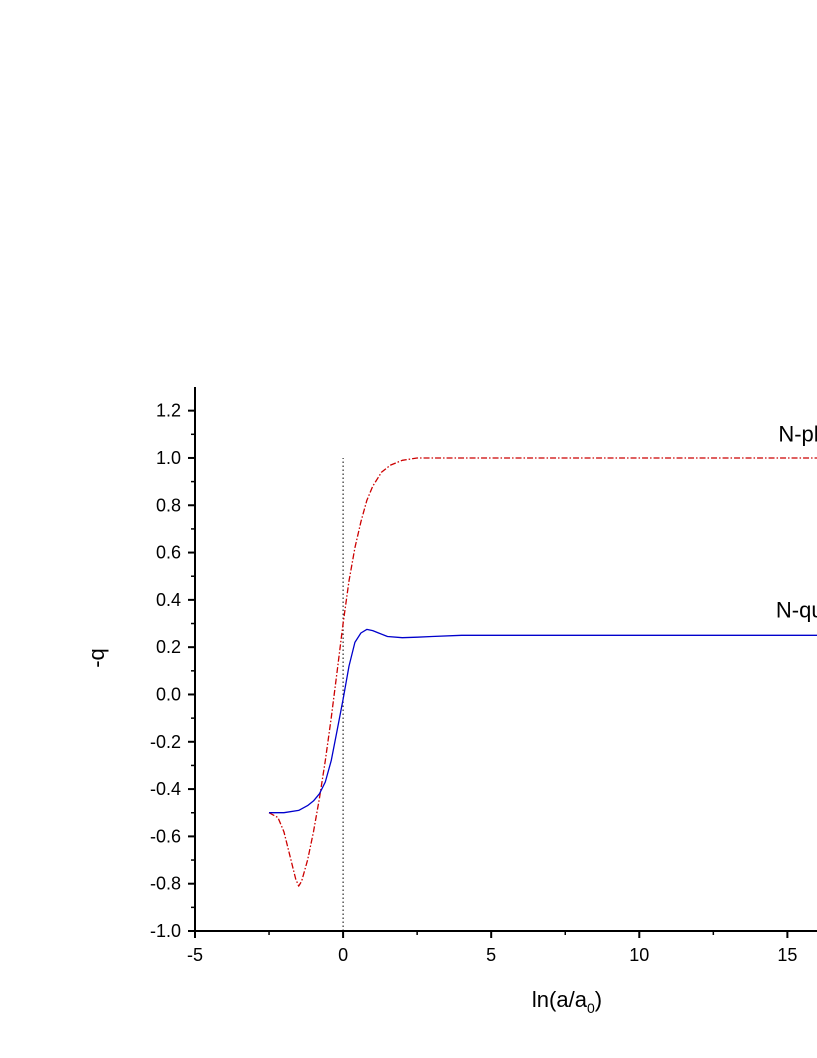 This screenshot has width=817, height=1058. What do you see at coordinates (787, 955) in the screenshot?
I see `x-tick-label: 15` at bounding box center [787, 955].